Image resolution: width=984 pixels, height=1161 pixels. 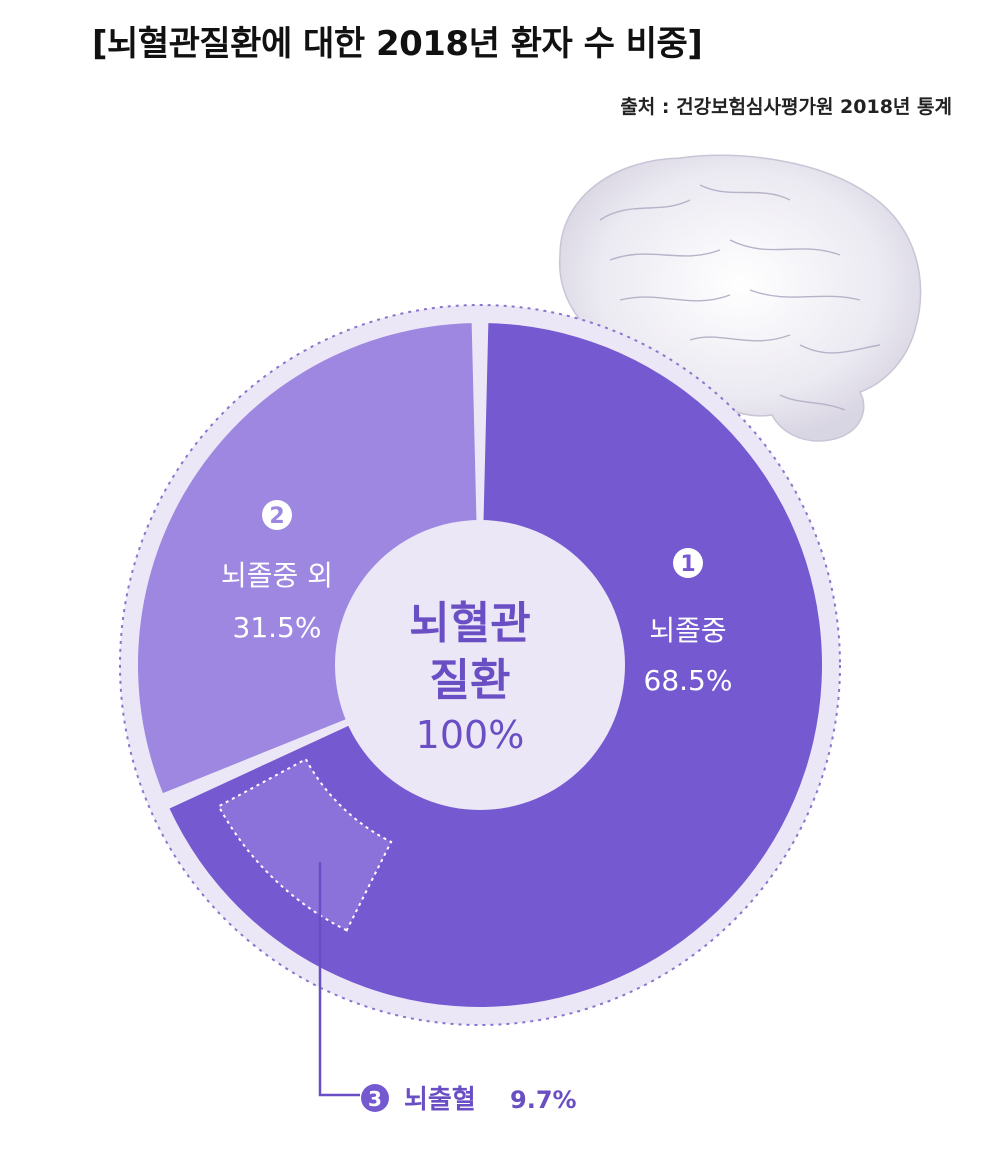 I want to click on slice-3-number: 3, so click(x=375, y=1099).